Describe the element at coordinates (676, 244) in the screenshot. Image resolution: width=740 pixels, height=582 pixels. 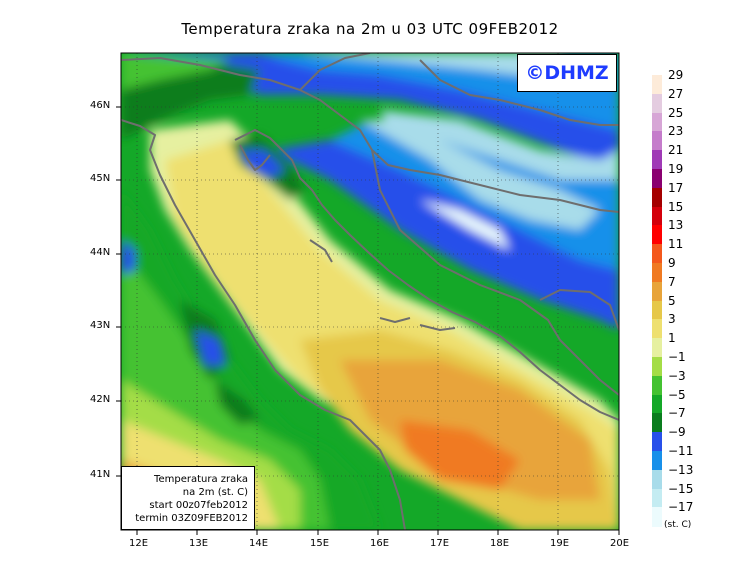
I see `legend-label: 11` at that location.